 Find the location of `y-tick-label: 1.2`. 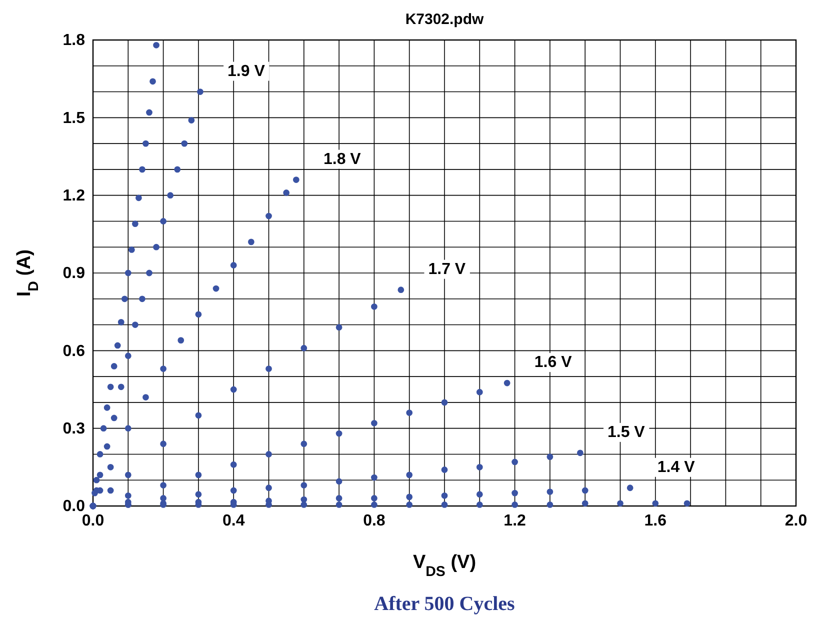

y-tick-label: 1.2 is located at coordinates (74, 195).